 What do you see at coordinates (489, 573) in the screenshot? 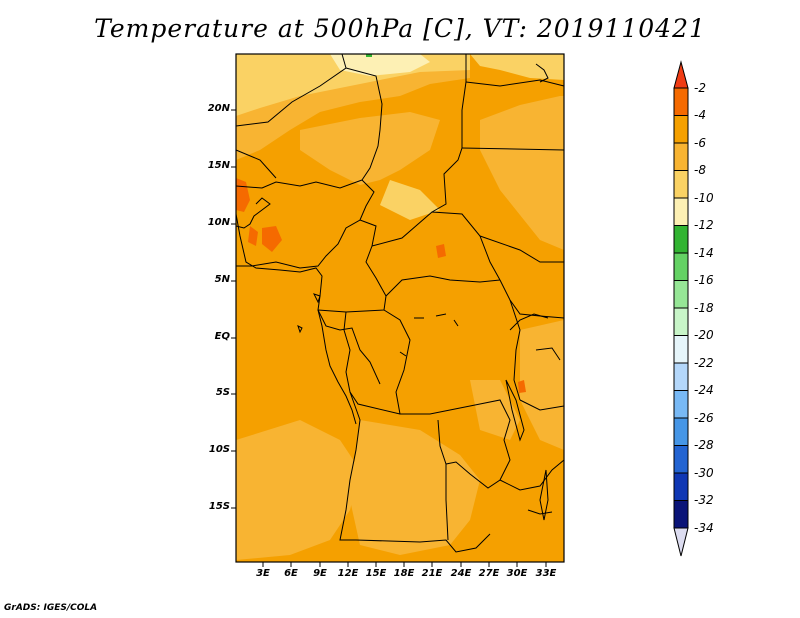
I see `lon-label: 27E` at bounding box center [489, 573].